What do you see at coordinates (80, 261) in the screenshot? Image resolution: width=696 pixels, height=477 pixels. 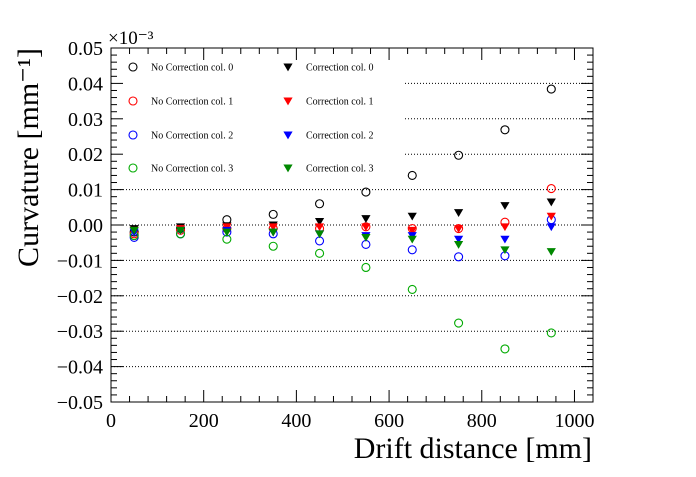 I see `y-tick-label: −0.01` at bounding box center [80, 261].